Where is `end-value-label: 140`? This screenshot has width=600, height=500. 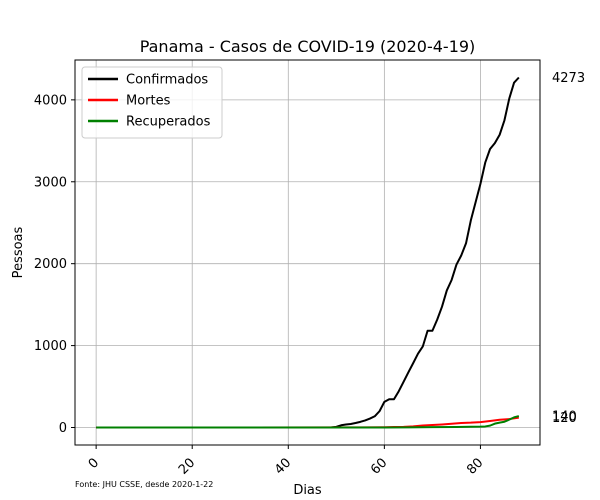 end-value-label: 140 is located at coordinates (564, 417).